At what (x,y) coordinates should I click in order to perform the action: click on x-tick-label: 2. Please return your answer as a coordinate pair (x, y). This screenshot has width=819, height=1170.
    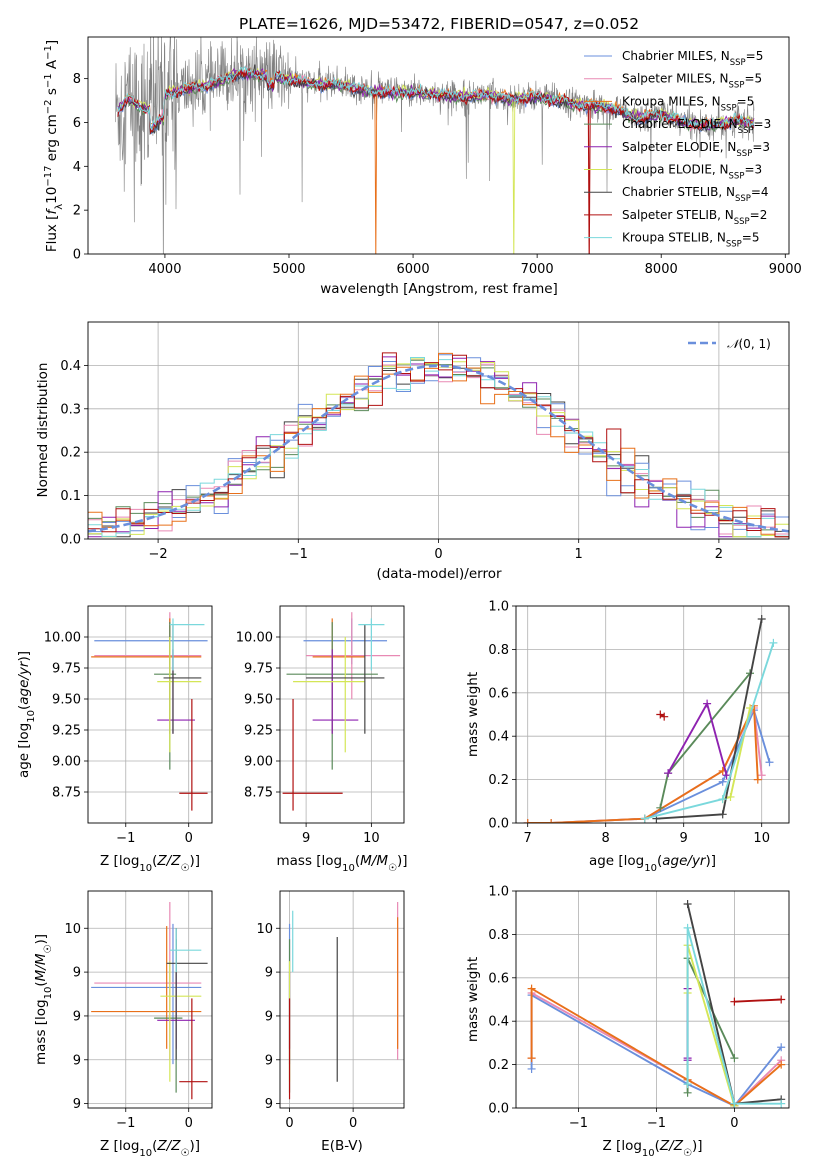
    Looking at the image, I should click on (719, 554).